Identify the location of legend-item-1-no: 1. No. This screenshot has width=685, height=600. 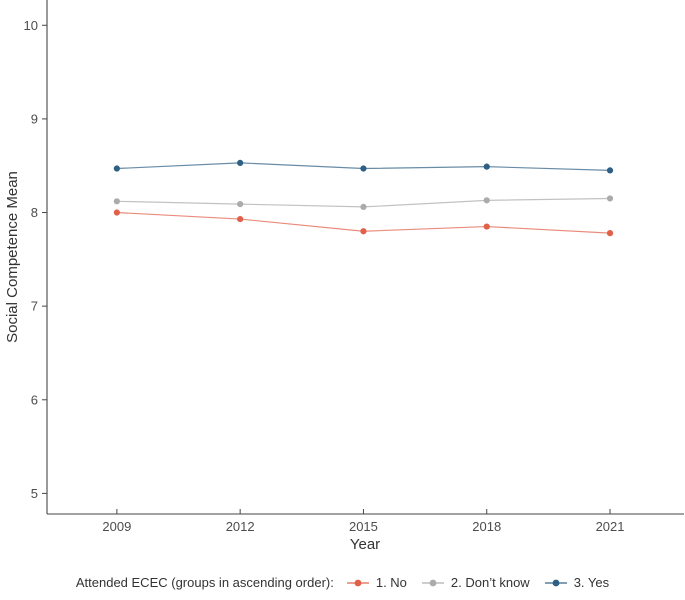
(376, 582).